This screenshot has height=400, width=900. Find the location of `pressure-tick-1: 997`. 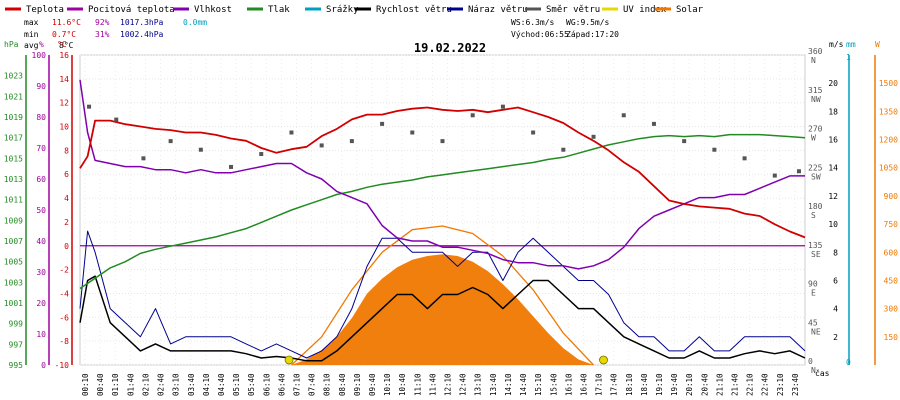

pressure-tick-1: 997 is located at coordinates (16, 344).